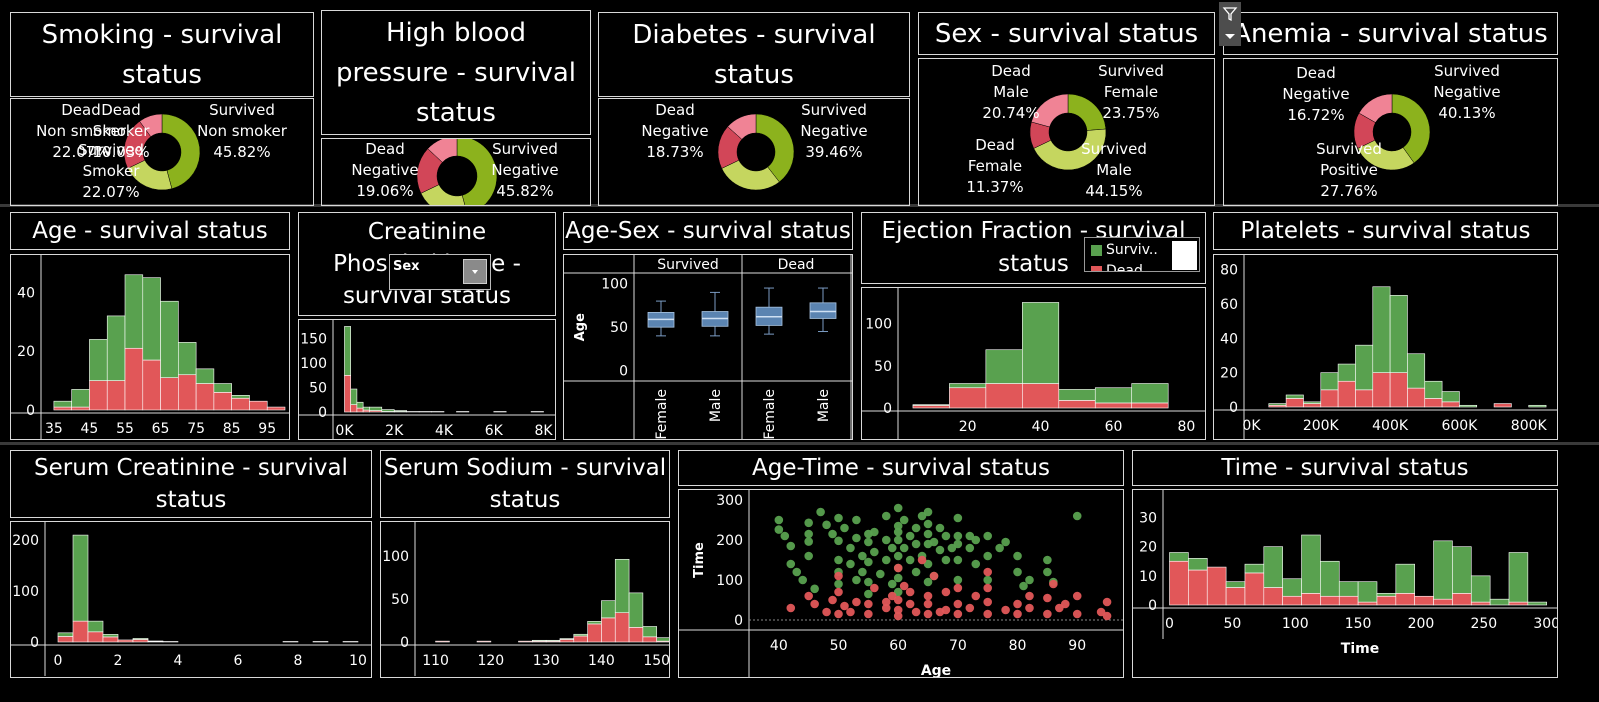 The image size is (1599, 702). What do you see at coordinates (1316, 94) in the screenshot?
I see `anemia-label-dead-negative: Dead Negative 16.72%` at bounding box center [1316, 94].